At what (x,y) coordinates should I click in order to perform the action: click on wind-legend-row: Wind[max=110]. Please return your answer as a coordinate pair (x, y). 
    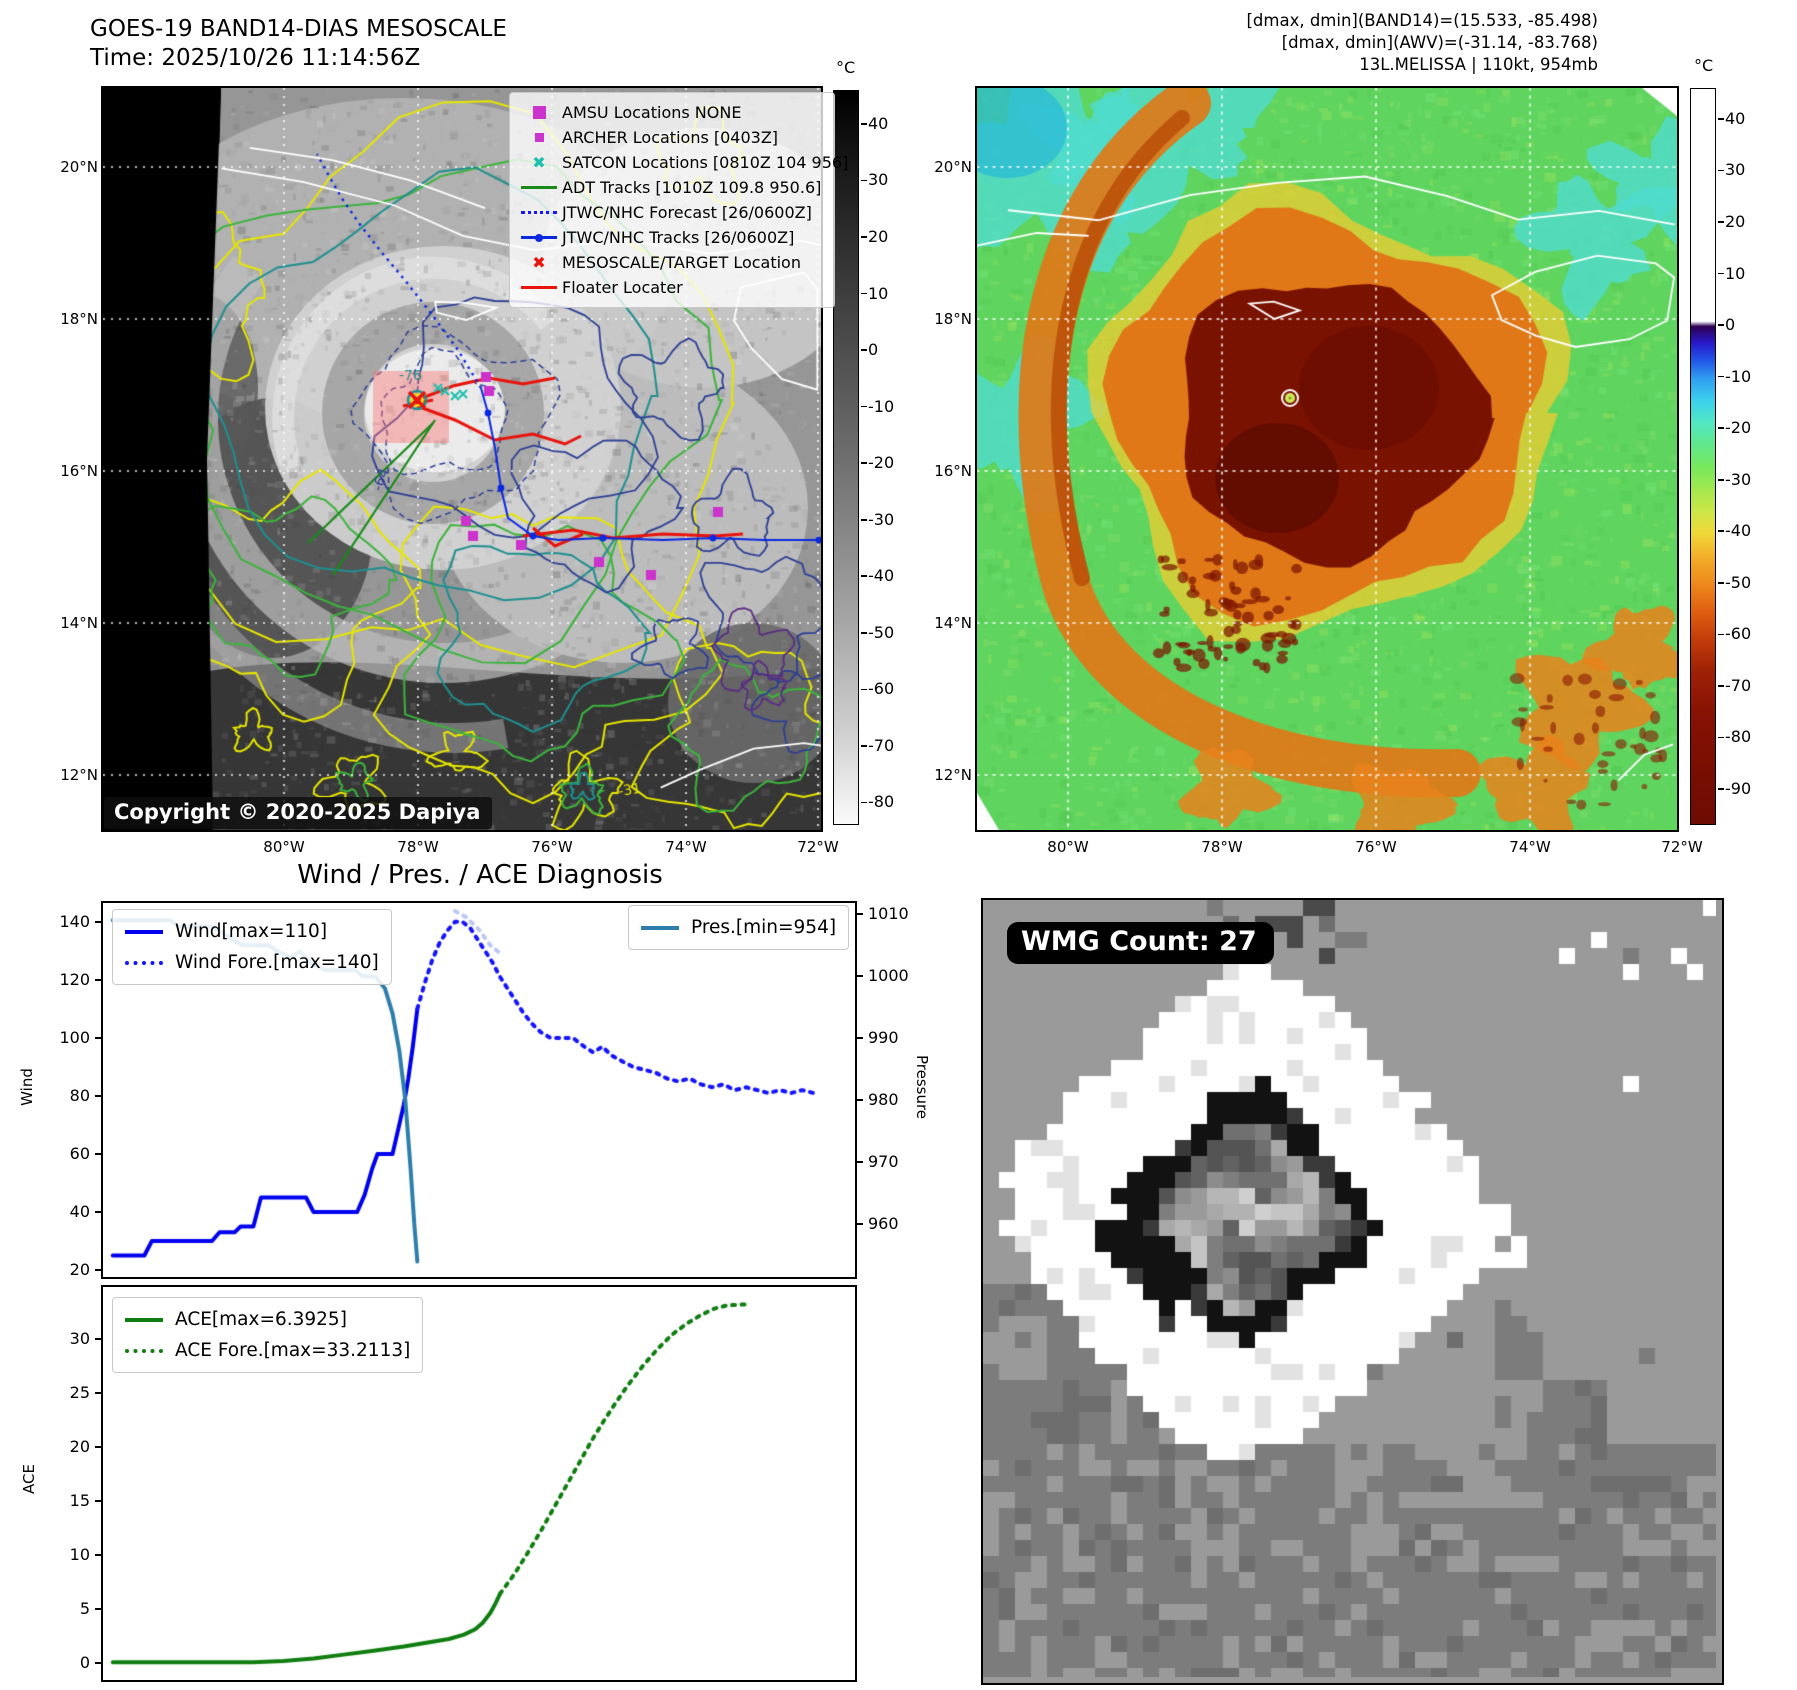
    Looking at the image, I should click on (252, 931).